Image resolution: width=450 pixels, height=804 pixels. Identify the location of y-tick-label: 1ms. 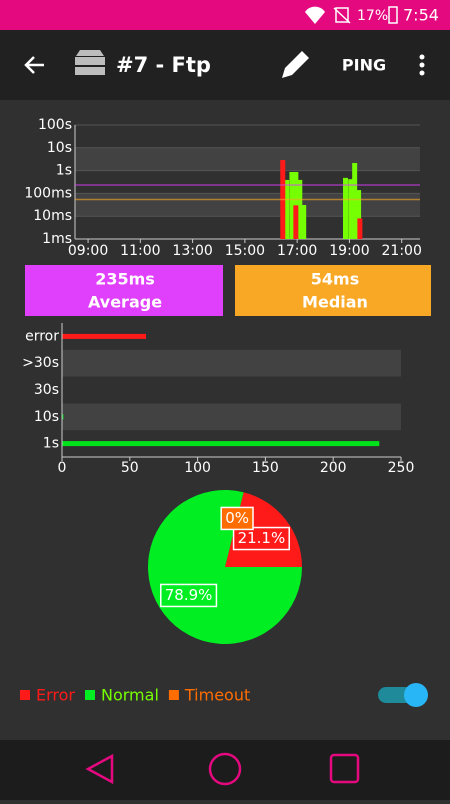
(57, 239).